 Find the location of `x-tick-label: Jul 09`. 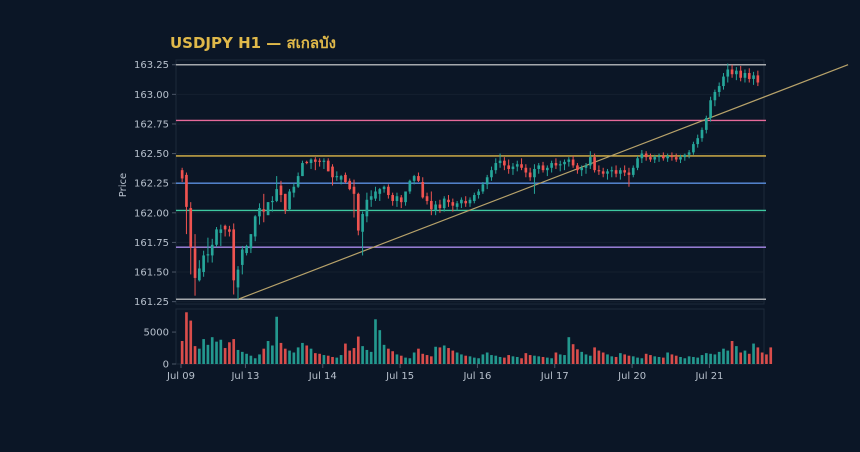

x-tick-label: Jul 09 is located at coordinates (180, 376).